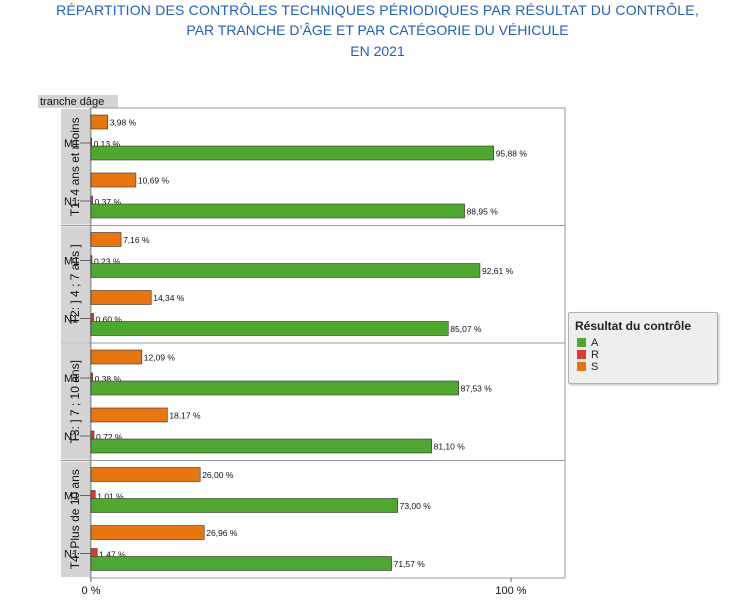  Describe the element at coordinates (410, 564) in the screenshot. I see `data-label-a: 71,57 %` at that location.